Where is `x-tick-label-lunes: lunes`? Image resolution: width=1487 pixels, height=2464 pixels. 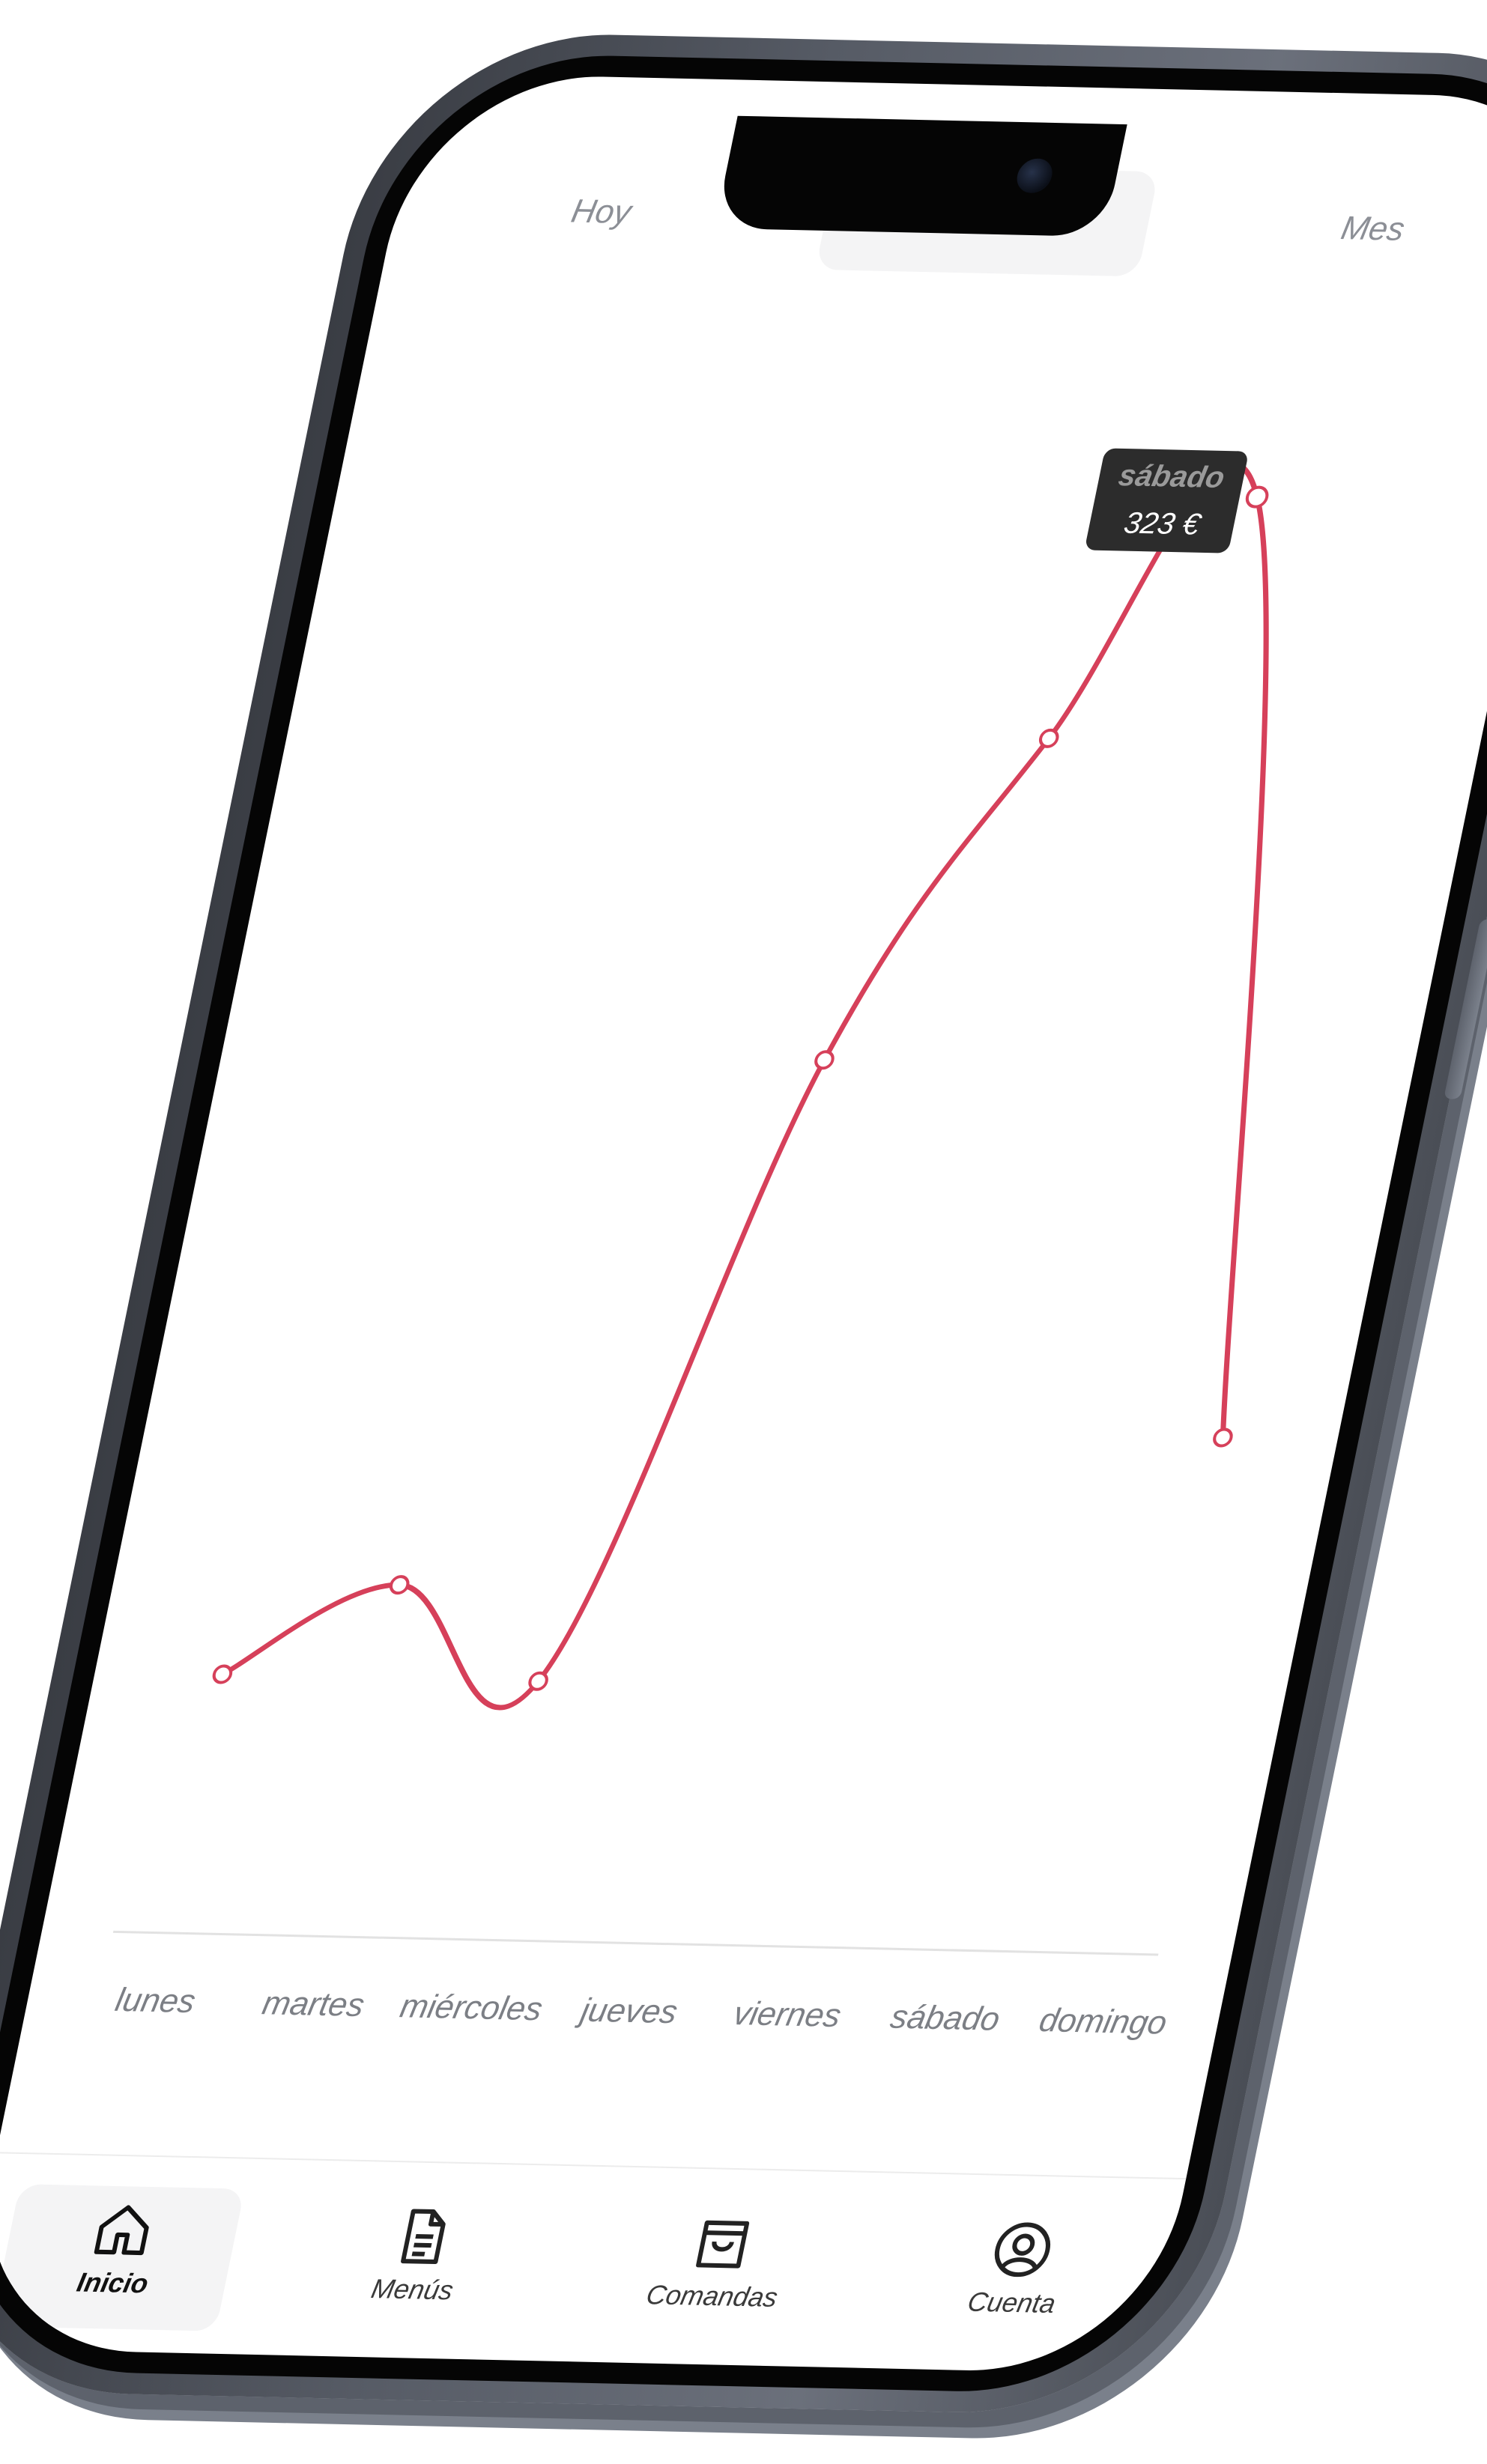 x-tick-label-lunes: lunes is located at coordinates (156, 2001).